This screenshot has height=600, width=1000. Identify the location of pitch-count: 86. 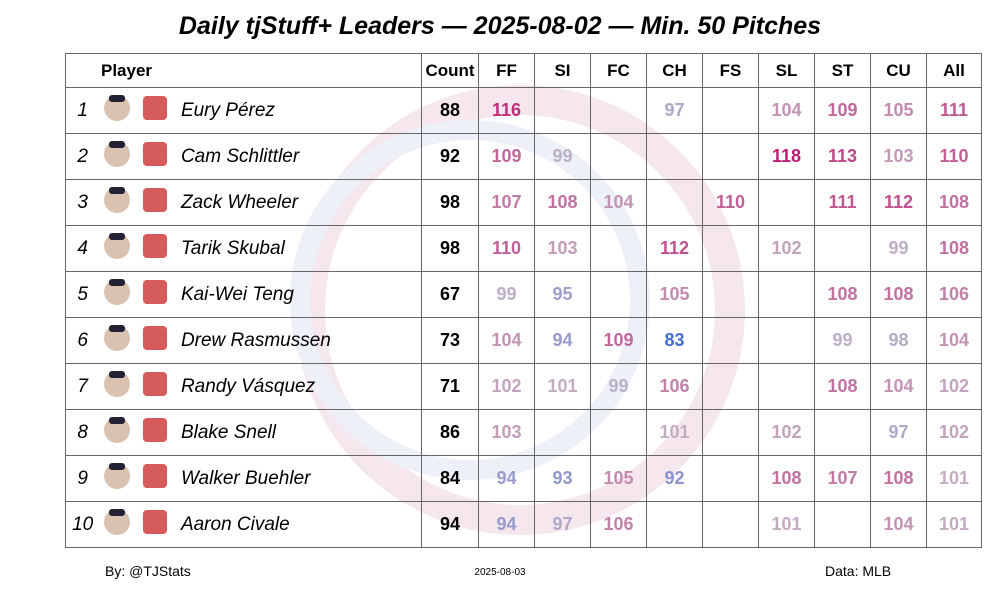
(450, 432).